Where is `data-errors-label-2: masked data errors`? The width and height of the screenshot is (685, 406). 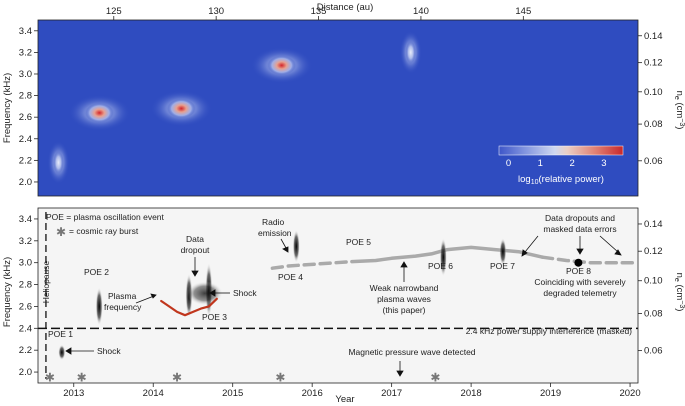 data-errors-label-2: masked data errors is located at coordinates (579, 229).